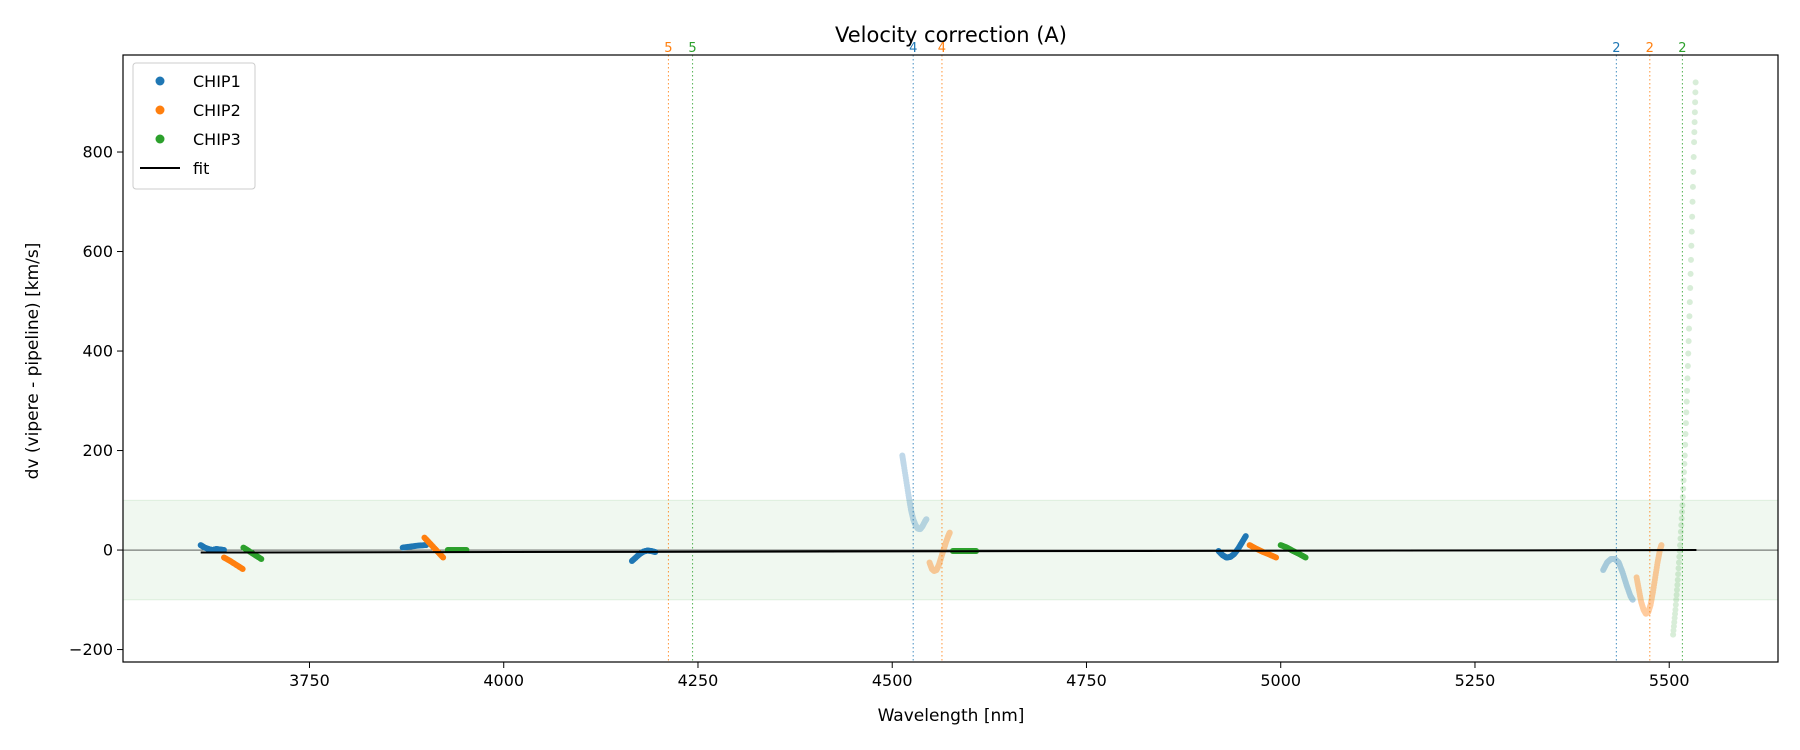  Describe the element at coordinates (217, 81) in the screenshot. I see `legend-label: CHIP1` at that location.